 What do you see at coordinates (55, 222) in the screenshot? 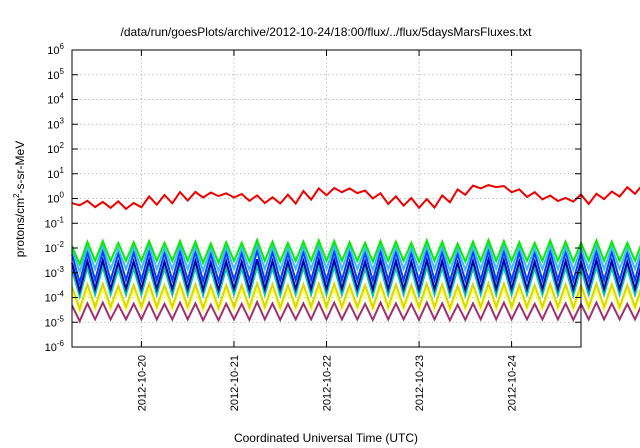
I see `y-tick-label: 10⁻¹` at bounding box center [55, 222].